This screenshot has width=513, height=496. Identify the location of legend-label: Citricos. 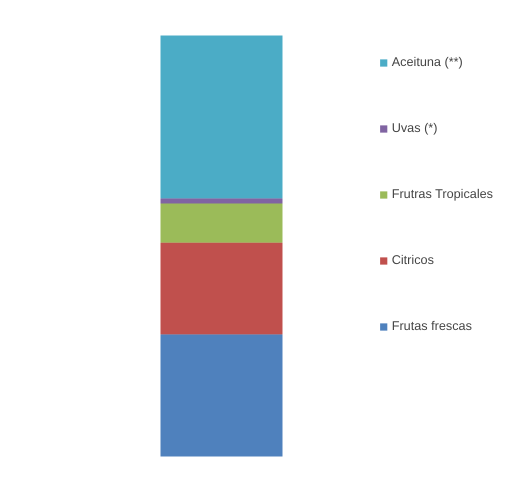
(413, 260).